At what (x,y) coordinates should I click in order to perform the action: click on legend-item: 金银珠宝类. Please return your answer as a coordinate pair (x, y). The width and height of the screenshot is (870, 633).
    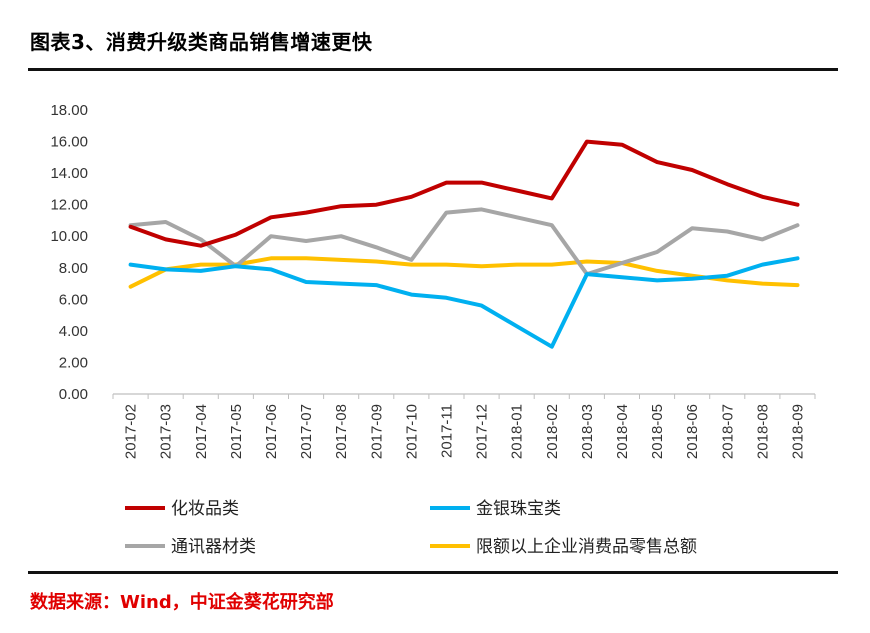
    Looking at the image, I should click on (495, 509).